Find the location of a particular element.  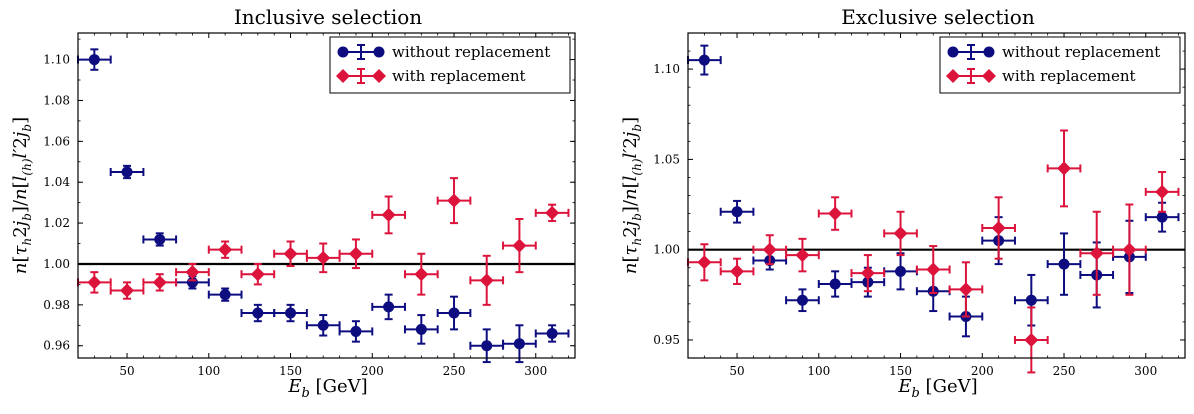

x-tick-label: 250 is located at coordinates (454, 371).